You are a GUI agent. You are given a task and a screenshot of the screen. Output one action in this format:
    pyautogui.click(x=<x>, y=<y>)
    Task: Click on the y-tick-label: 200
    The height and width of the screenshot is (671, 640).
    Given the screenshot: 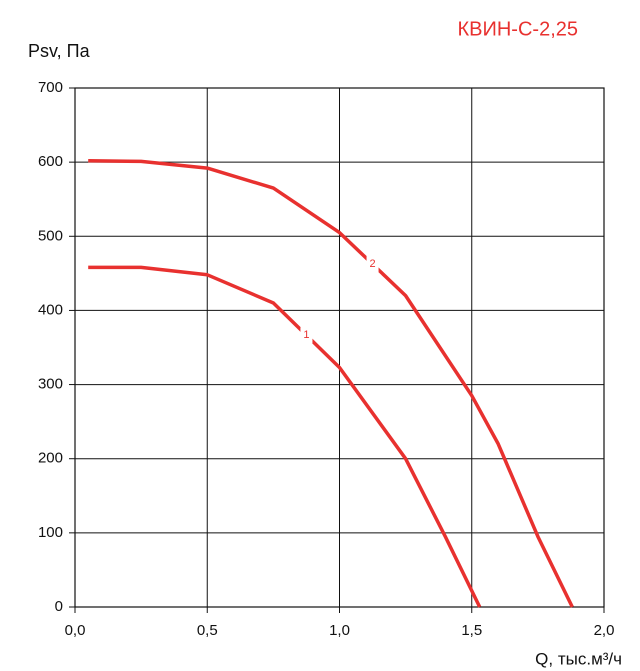 What is the action you would take?
    pyautogui.click(x=50, y=458)
    